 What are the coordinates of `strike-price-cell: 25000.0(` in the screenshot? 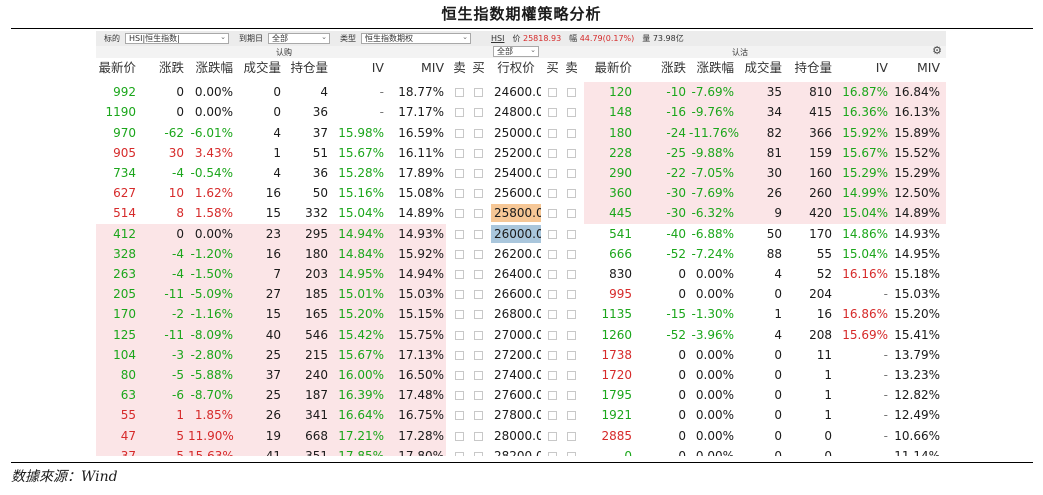 It's located at (517, 132).